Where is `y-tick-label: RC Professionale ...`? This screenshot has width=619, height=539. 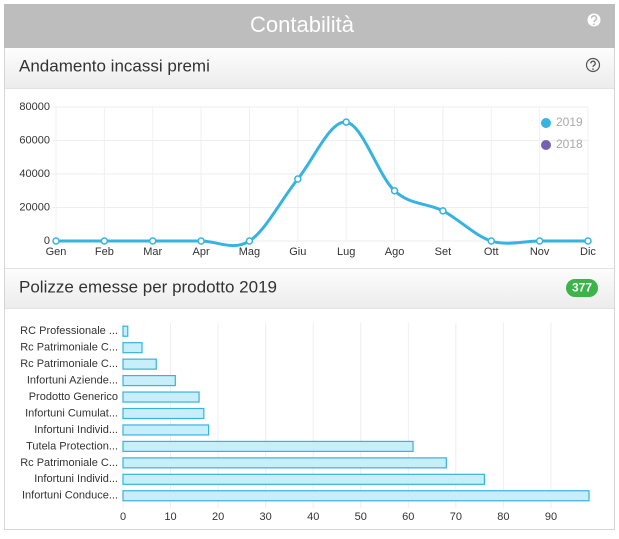
y-tick-label: RC Professionale ... is located at coordinates (69, 331).